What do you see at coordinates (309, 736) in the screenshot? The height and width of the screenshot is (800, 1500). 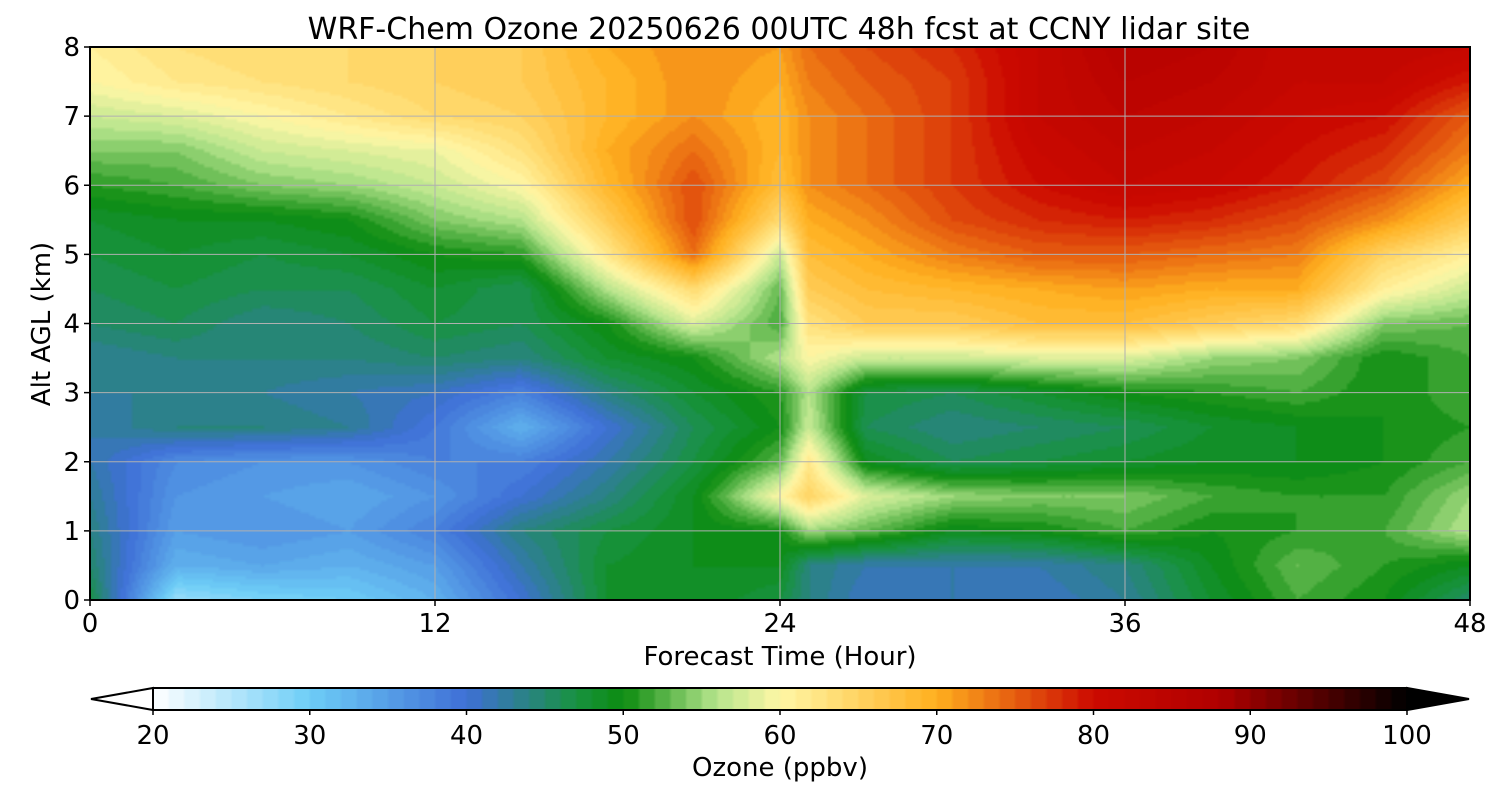 I see `colorbar-tick-label: 30` at bounding box center [309, 736].